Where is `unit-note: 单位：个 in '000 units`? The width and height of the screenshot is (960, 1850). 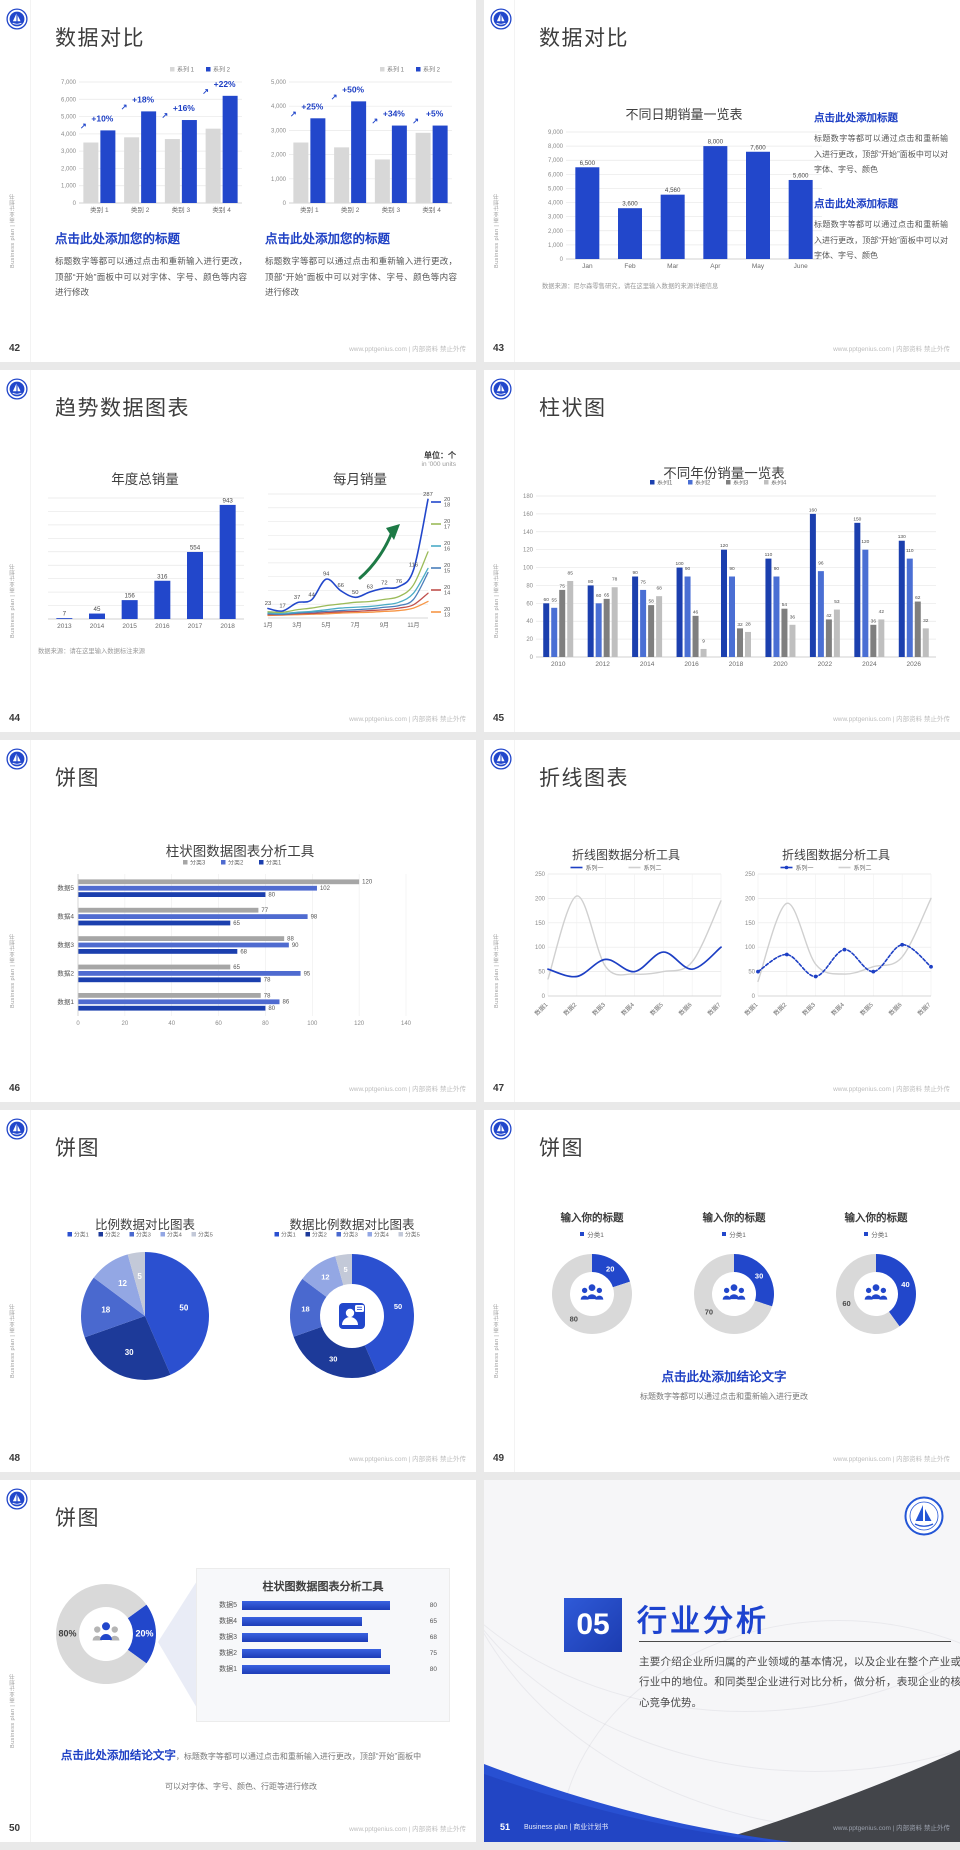 unit-note: 单位：个 in '000 units is located at coordinates (439, 459).